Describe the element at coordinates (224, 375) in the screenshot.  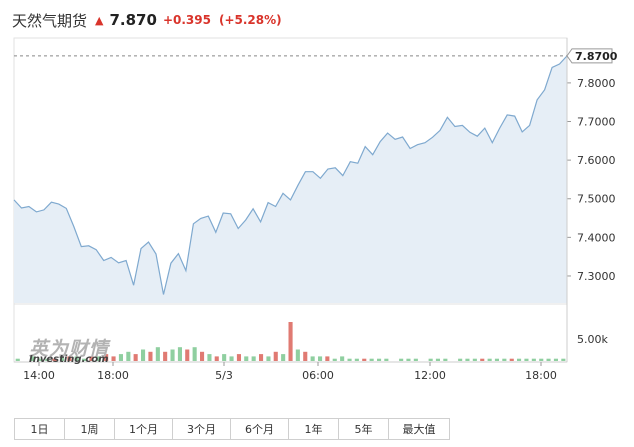
I see `x-tick-label: 5/3` at that location.